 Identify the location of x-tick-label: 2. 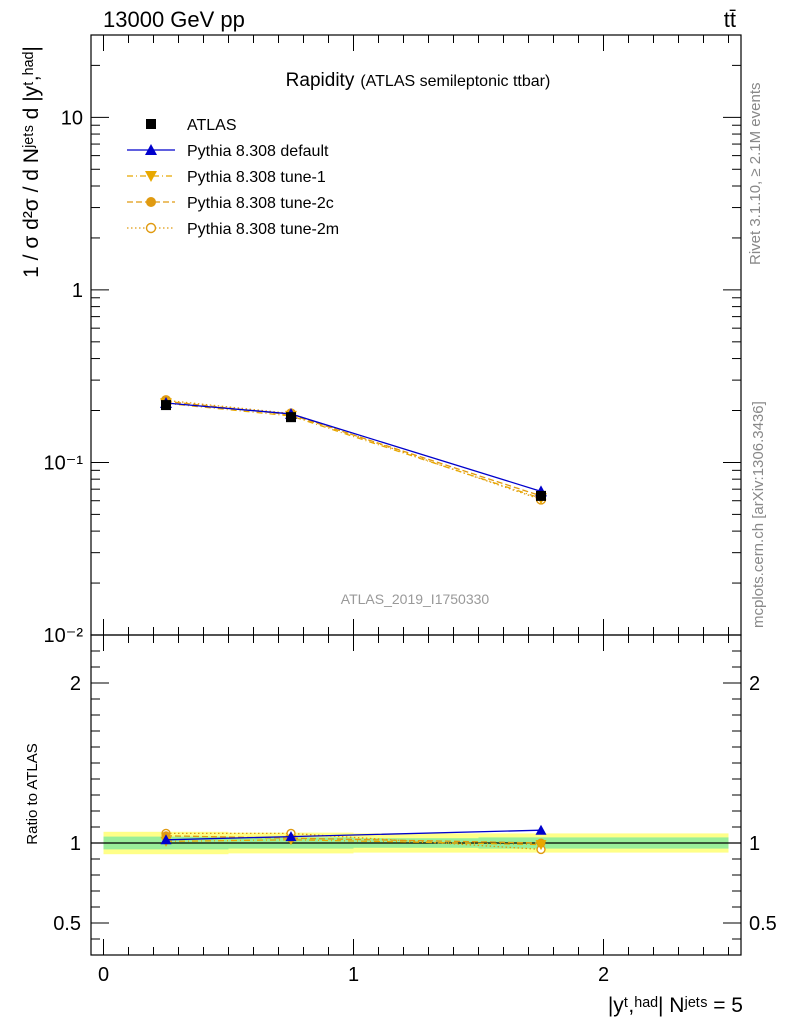
(603, 975).